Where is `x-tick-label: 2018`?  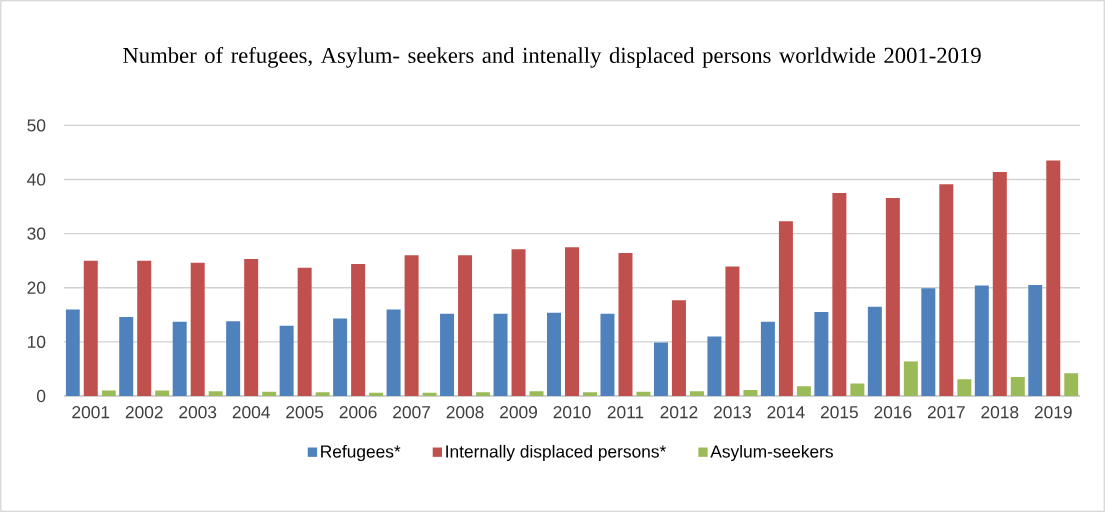 x-tick-label: 2018 is located at coordinates (1000, 412).